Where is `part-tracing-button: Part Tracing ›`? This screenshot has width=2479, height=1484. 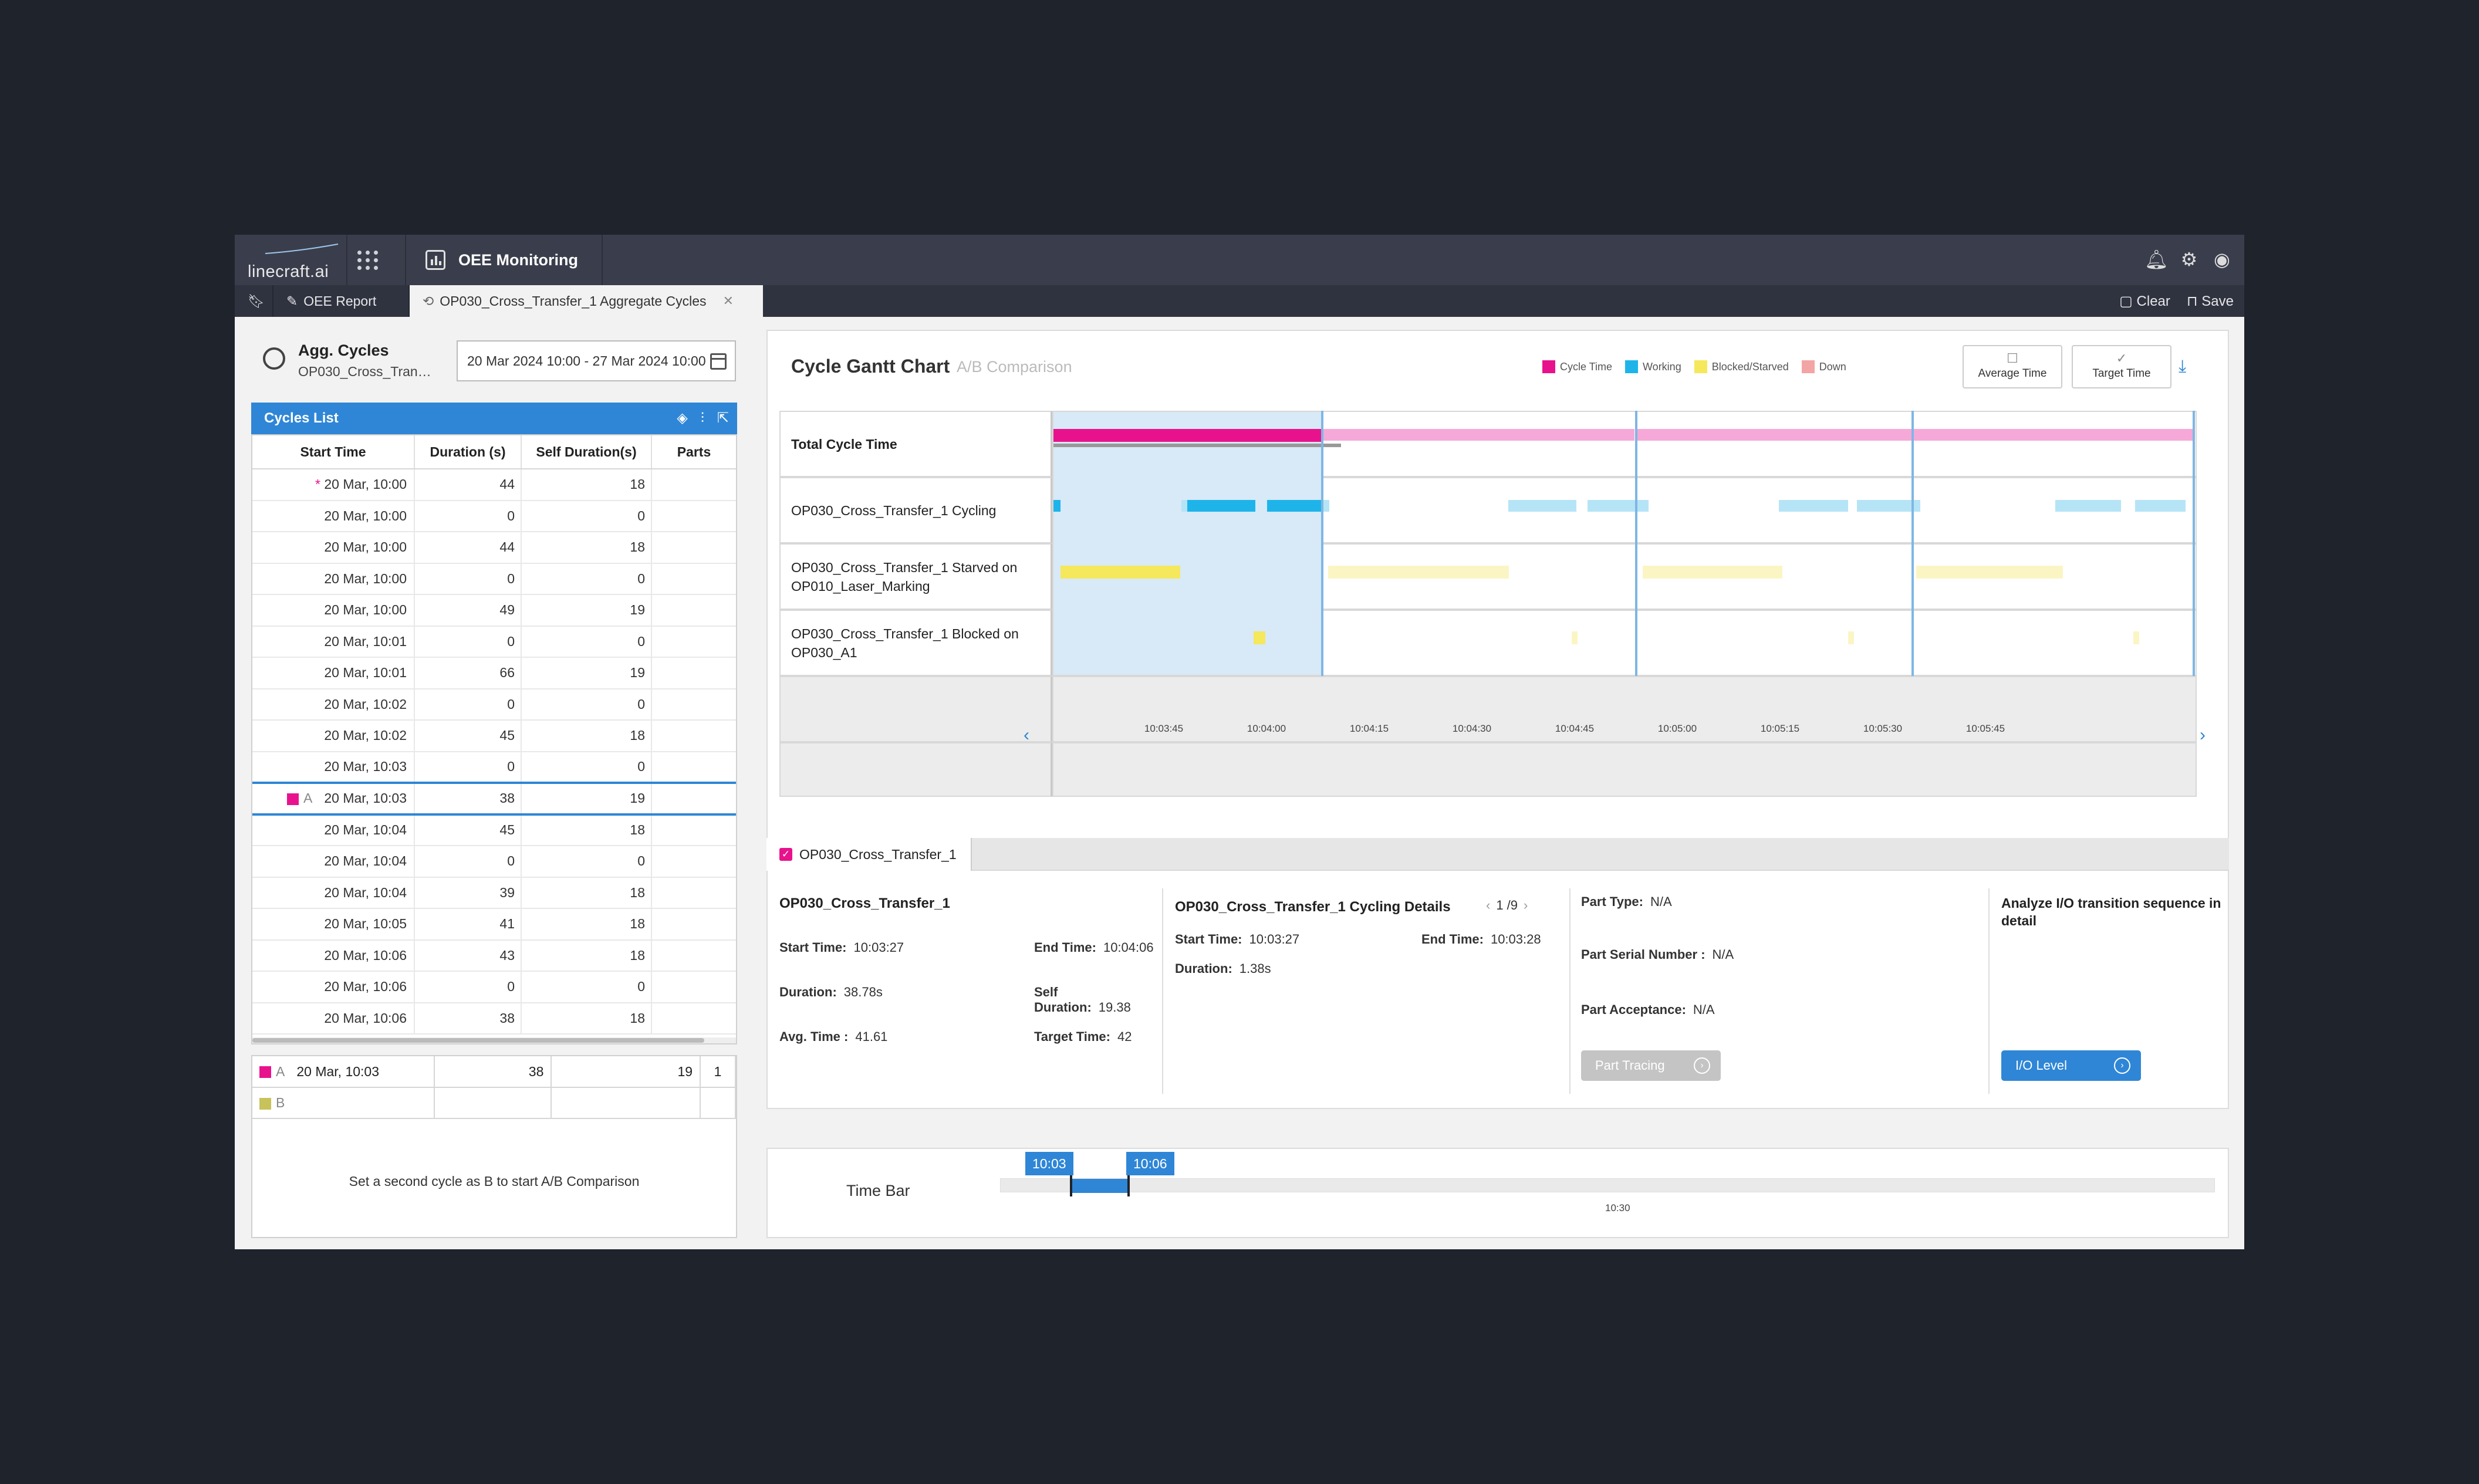 part-tracing-button: Part Tracing › is located at coordinates (1651, 1065).